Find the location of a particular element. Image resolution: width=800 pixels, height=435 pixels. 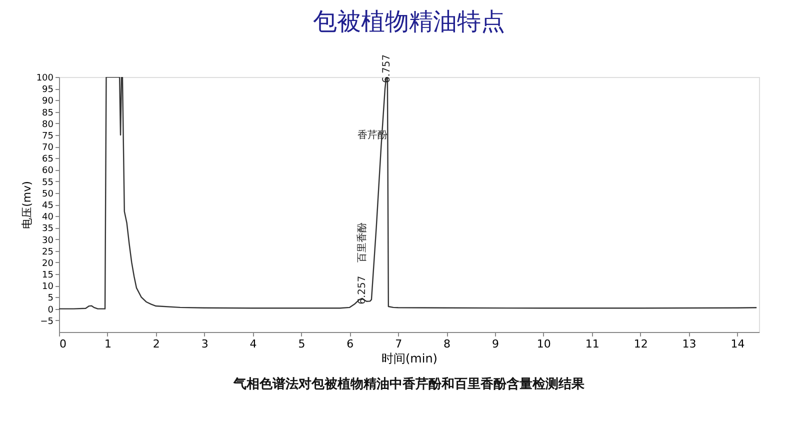

y-tick-label: 85 is located at coordinates (48, 113).